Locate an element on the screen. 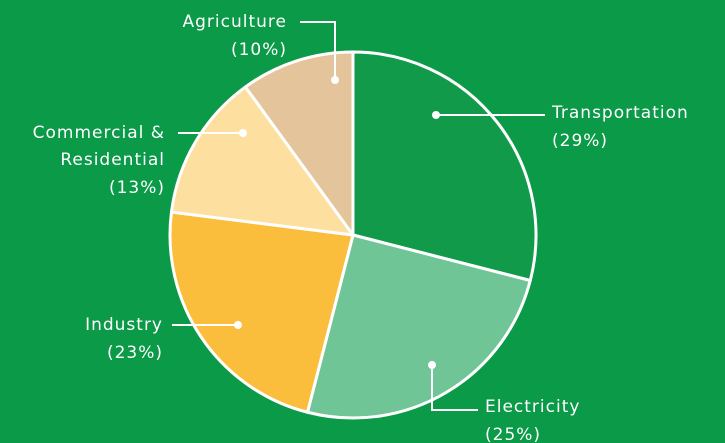 The width and height of the screenshot is (725, 443). category-label-line: Agriculture is located at coordinates (235, 22).